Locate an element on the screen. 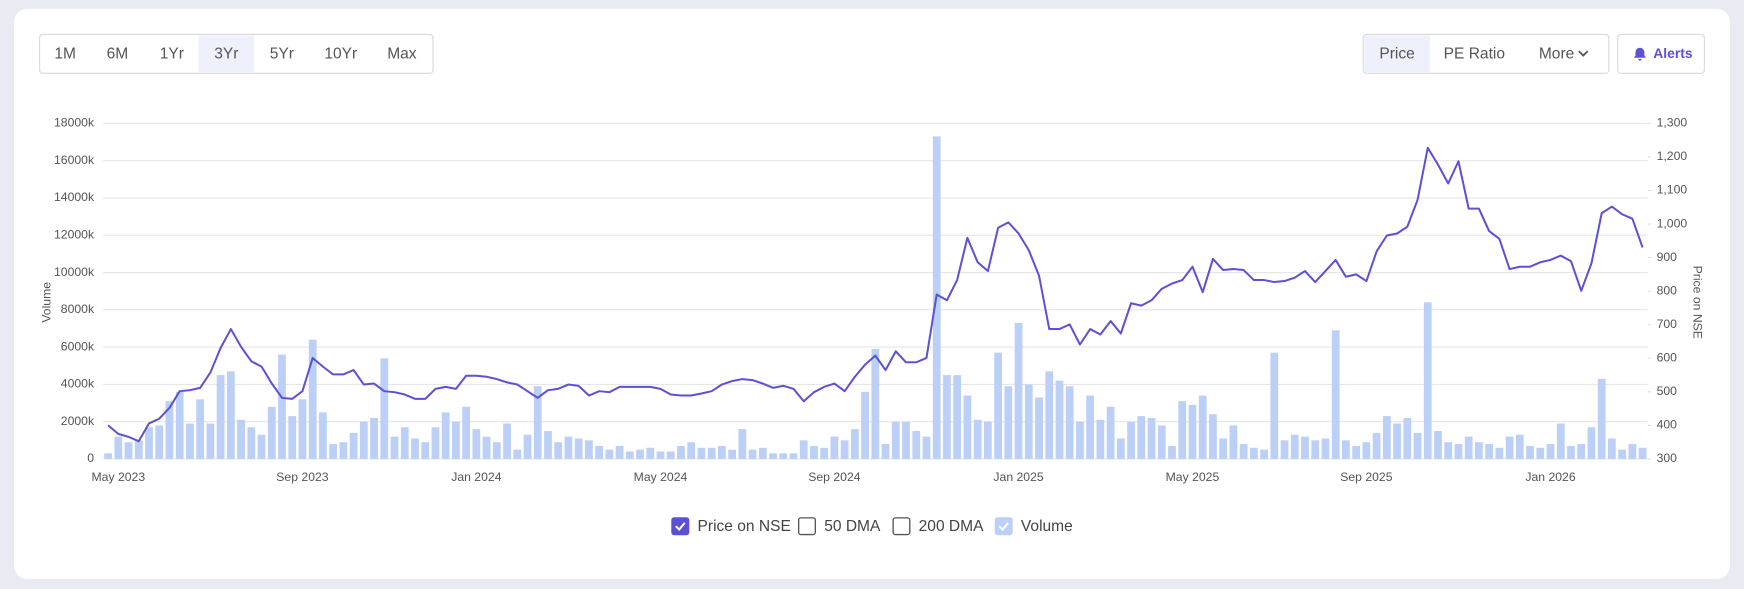 The width and height of the screenshot is (1744, 589). alerts-button: Alerts is located at coordinates (1661, 53).